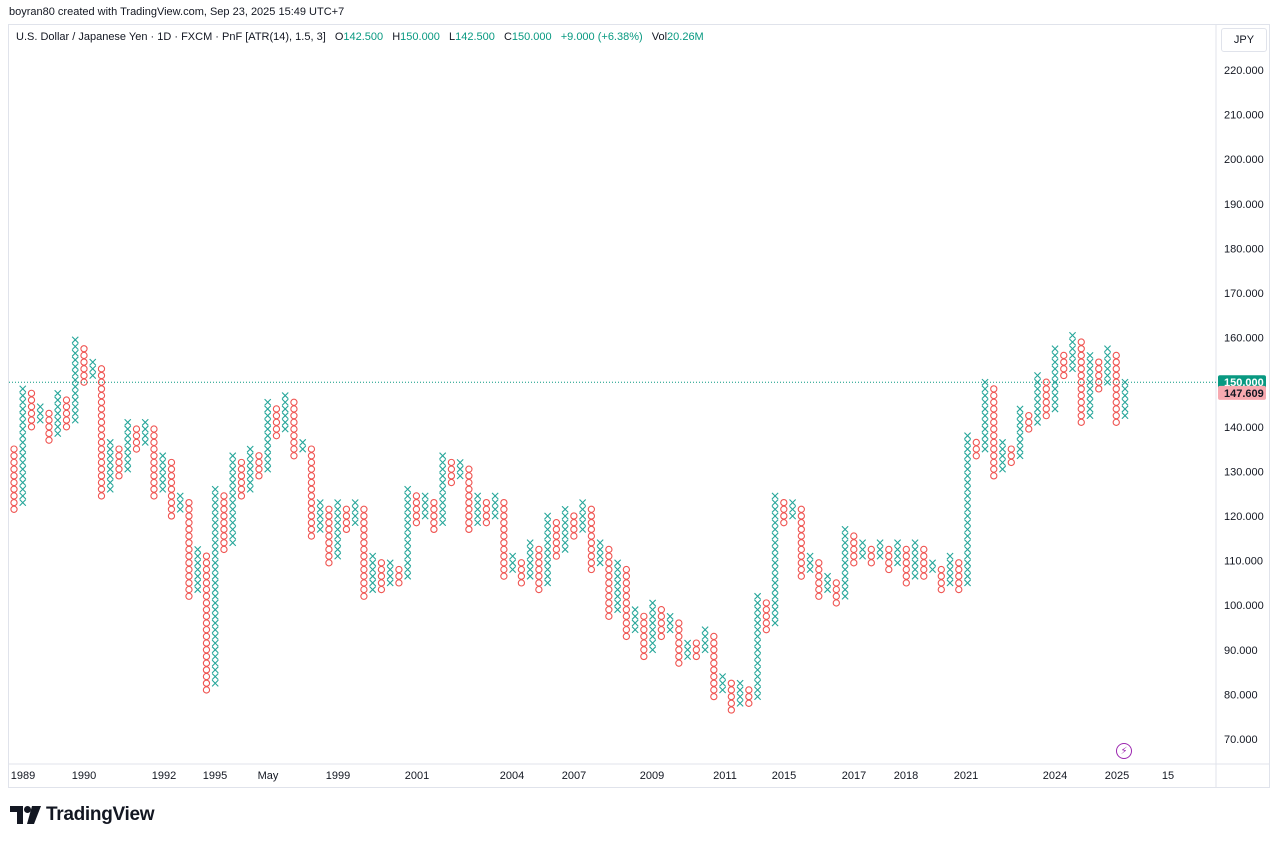 Image resolution: width=1280 pixels, height=841 pixels. What do you see at coordinates (512, 776) in the screenshot?
I see `x-tick-label: 2004` at bounding box center [512, 776].